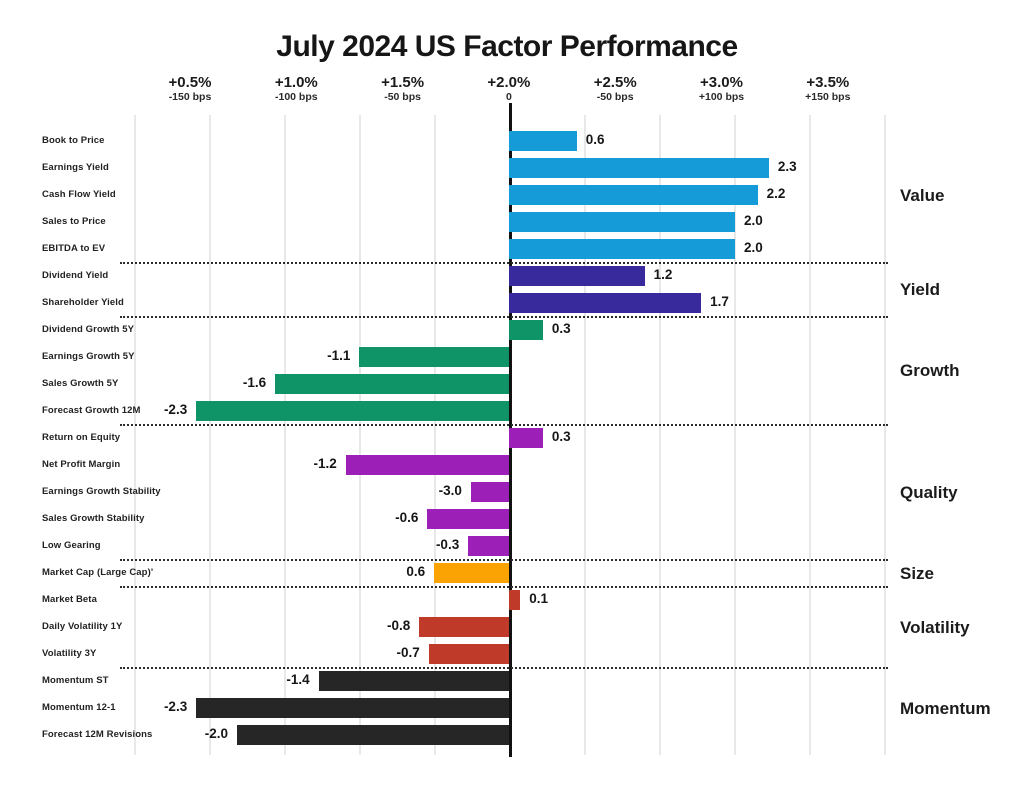 This screenshot has height=787, width=1024. Describe the element at coordinates (828, 97) in the screenshot. I see `axis-bps-label: +150 bps` at that location.